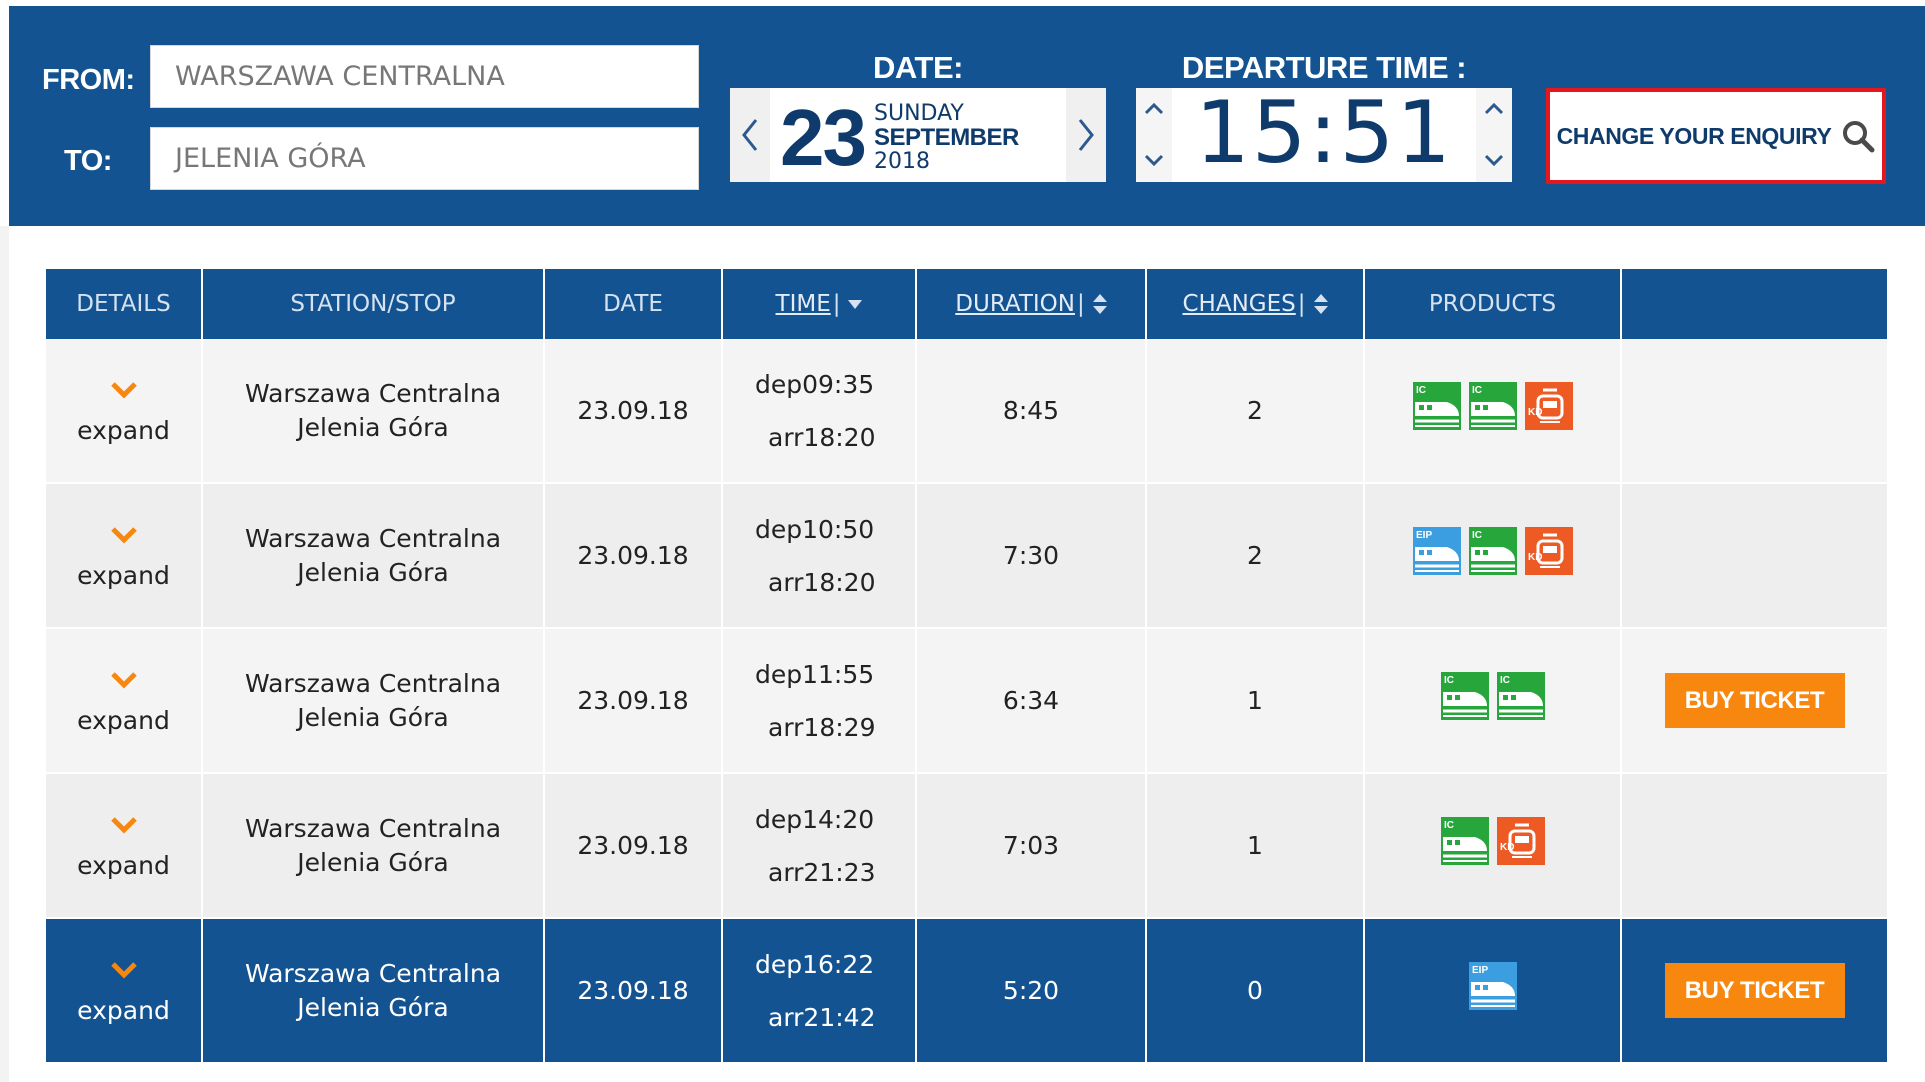 Image resolution: width=1925 pixels, height=1082 pixels. What do you see at coordinates (1015, 304) in the screenshot?
I see `column-duration-label: DURATION` at bounding box center [1015, 304].